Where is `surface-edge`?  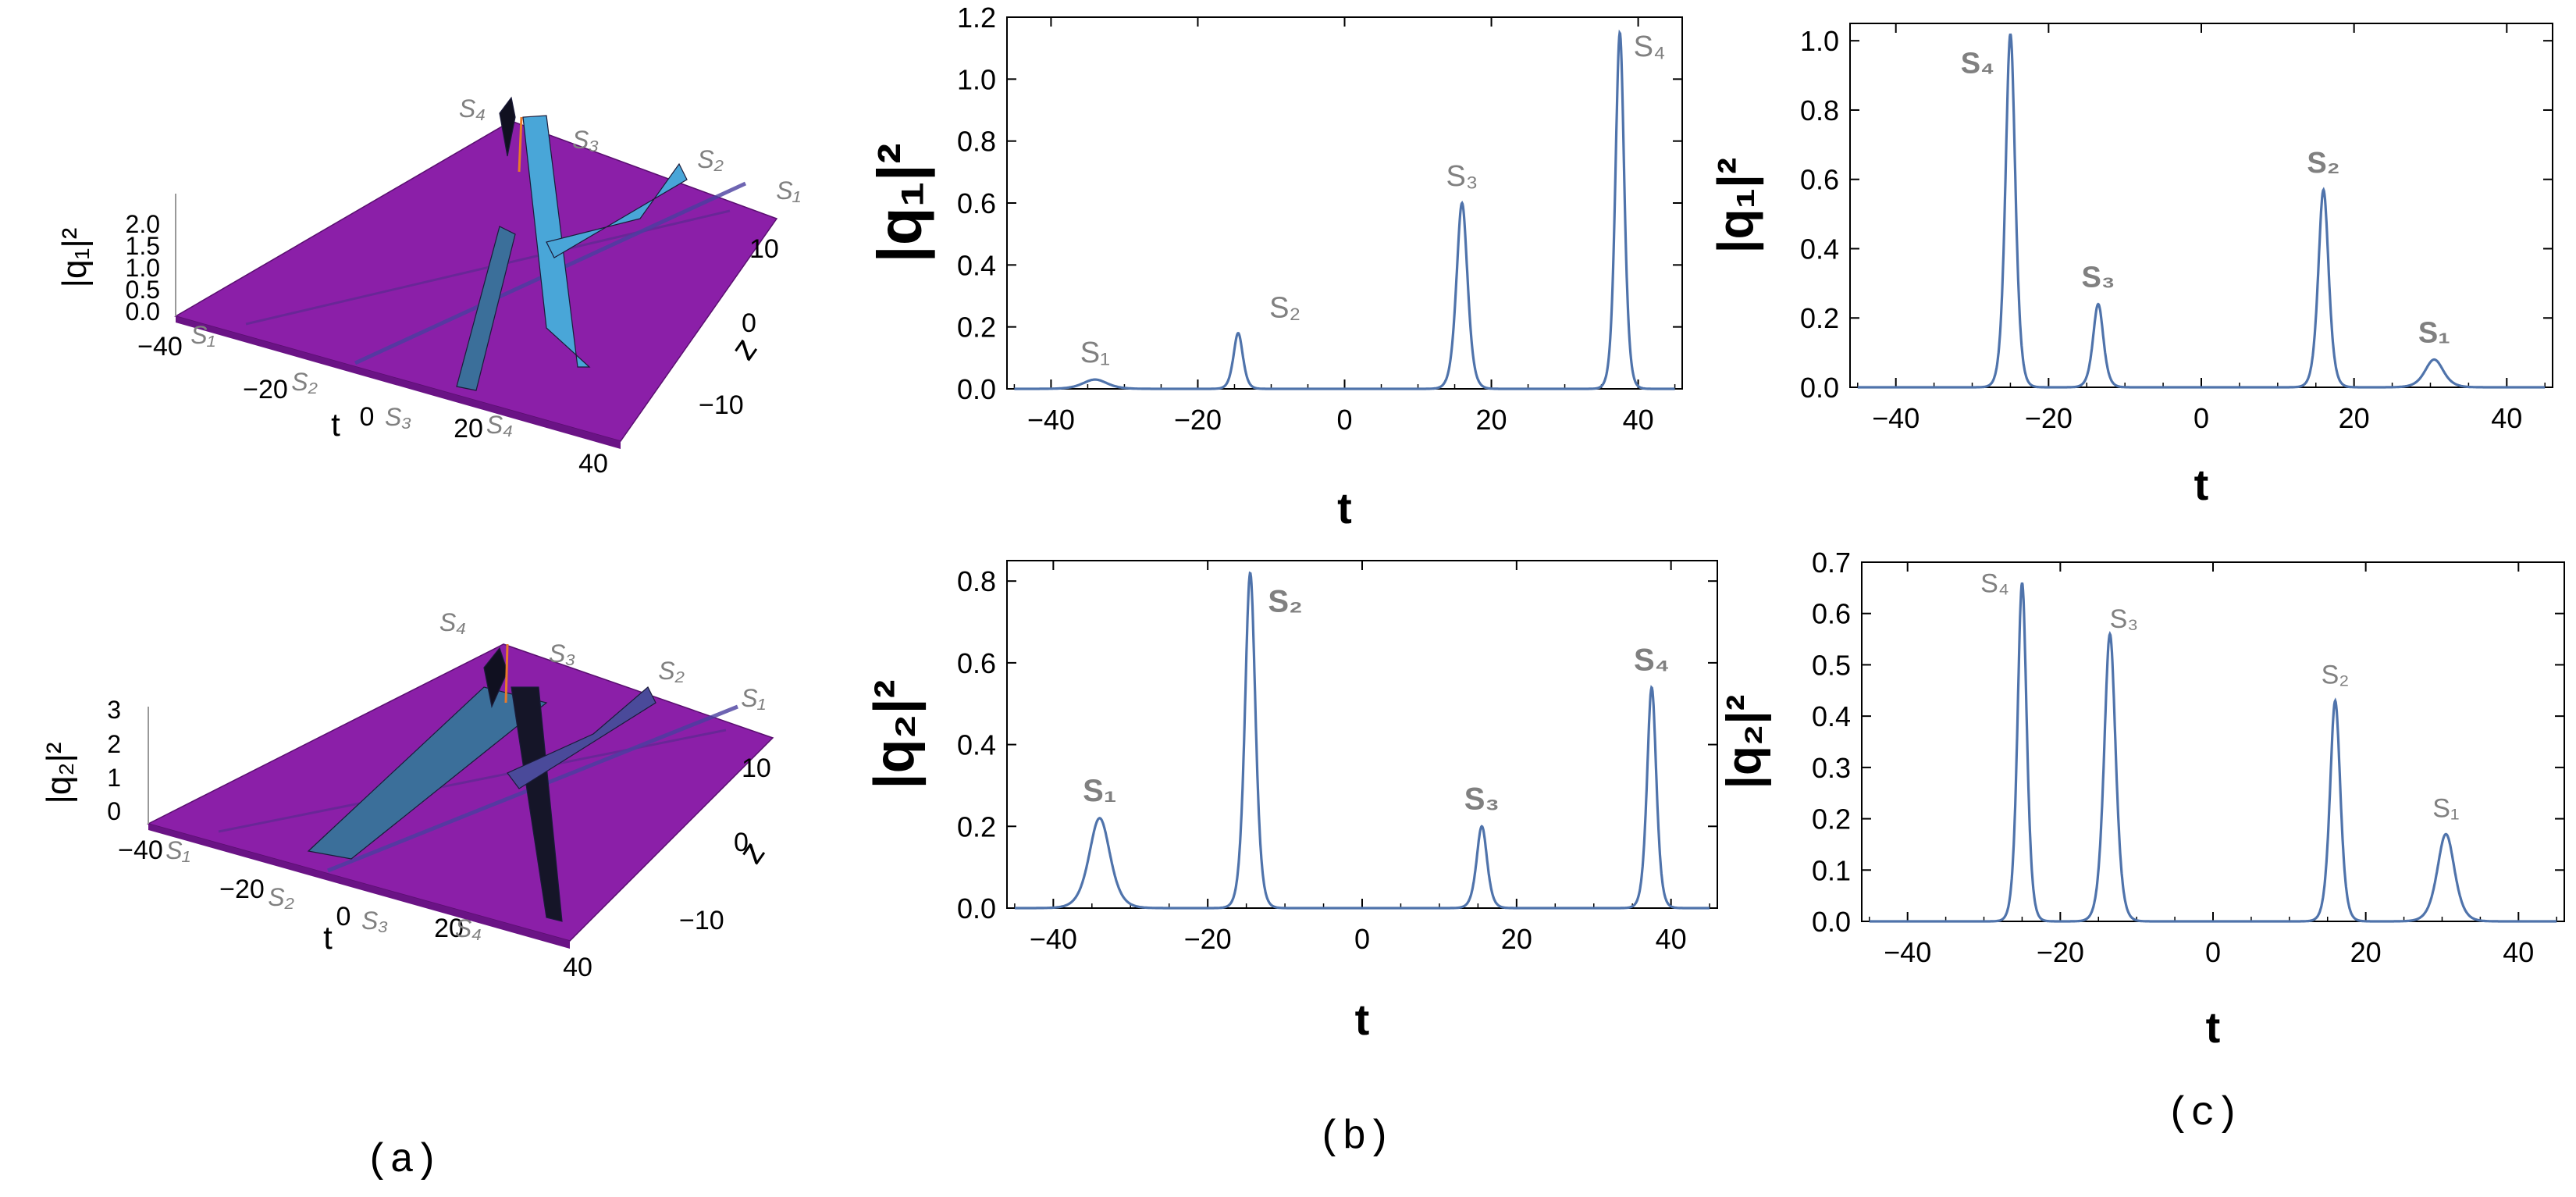
surface-edge is located at coordinates (398, 382).